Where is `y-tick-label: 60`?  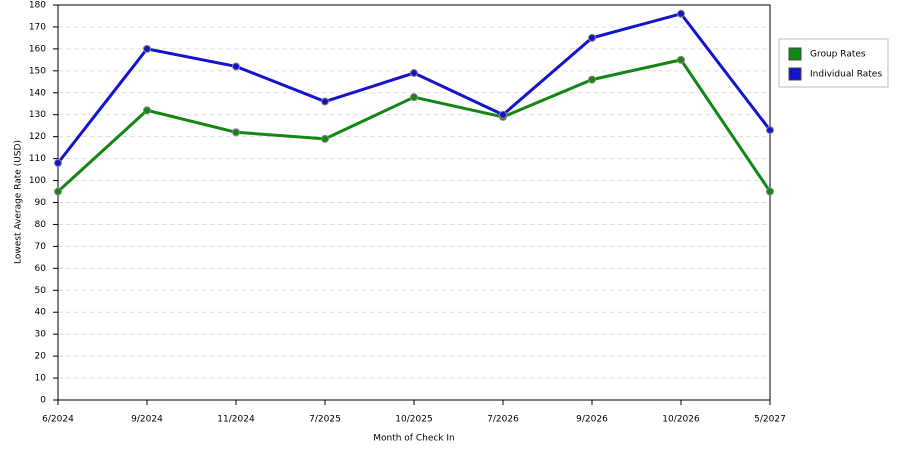 y-tick-label: 60 is located at coordinates (41, 269).